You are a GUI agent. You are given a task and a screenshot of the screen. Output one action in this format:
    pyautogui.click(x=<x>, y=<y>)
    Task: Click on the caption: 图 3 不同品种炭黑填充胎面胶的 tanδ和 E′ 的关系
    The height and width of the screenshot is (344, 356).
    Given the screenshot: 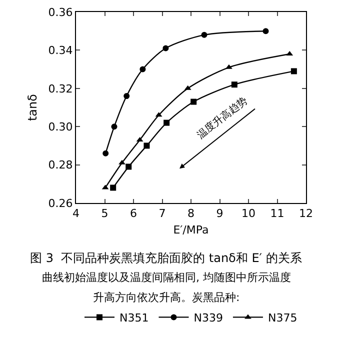 What is the action you would take?
    pyautogui.click(x=166, y=258)
    